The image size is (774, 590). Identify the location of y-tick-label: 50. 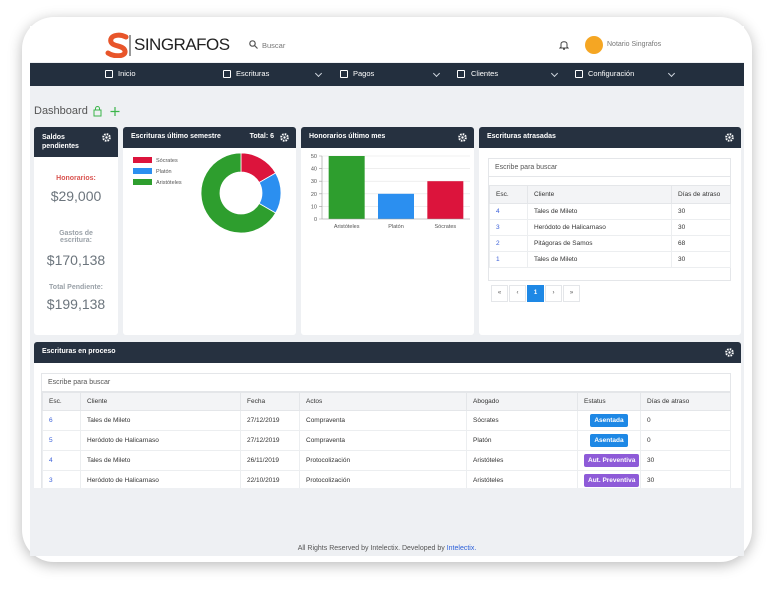
(314, 157).